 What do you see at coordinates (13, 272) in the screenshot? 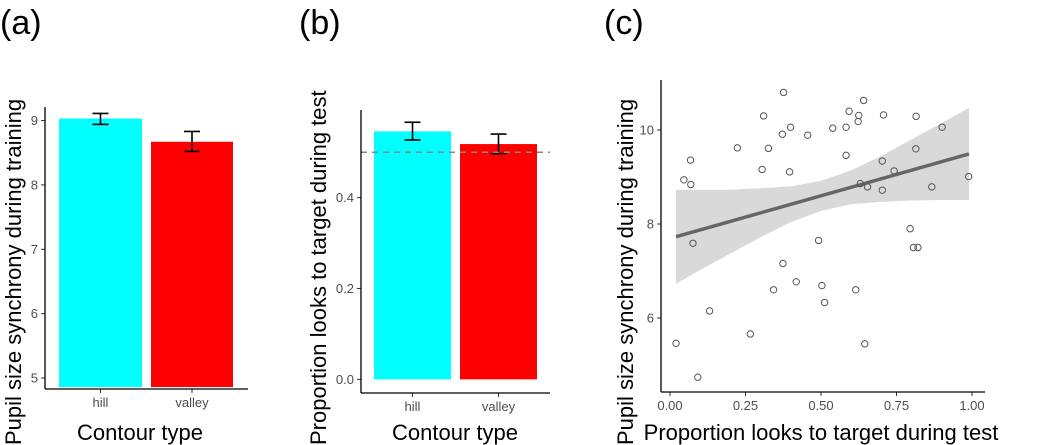
I see `panel-a-ylabel: Pupil size synchrony during training` at bounding box center [13, 272].